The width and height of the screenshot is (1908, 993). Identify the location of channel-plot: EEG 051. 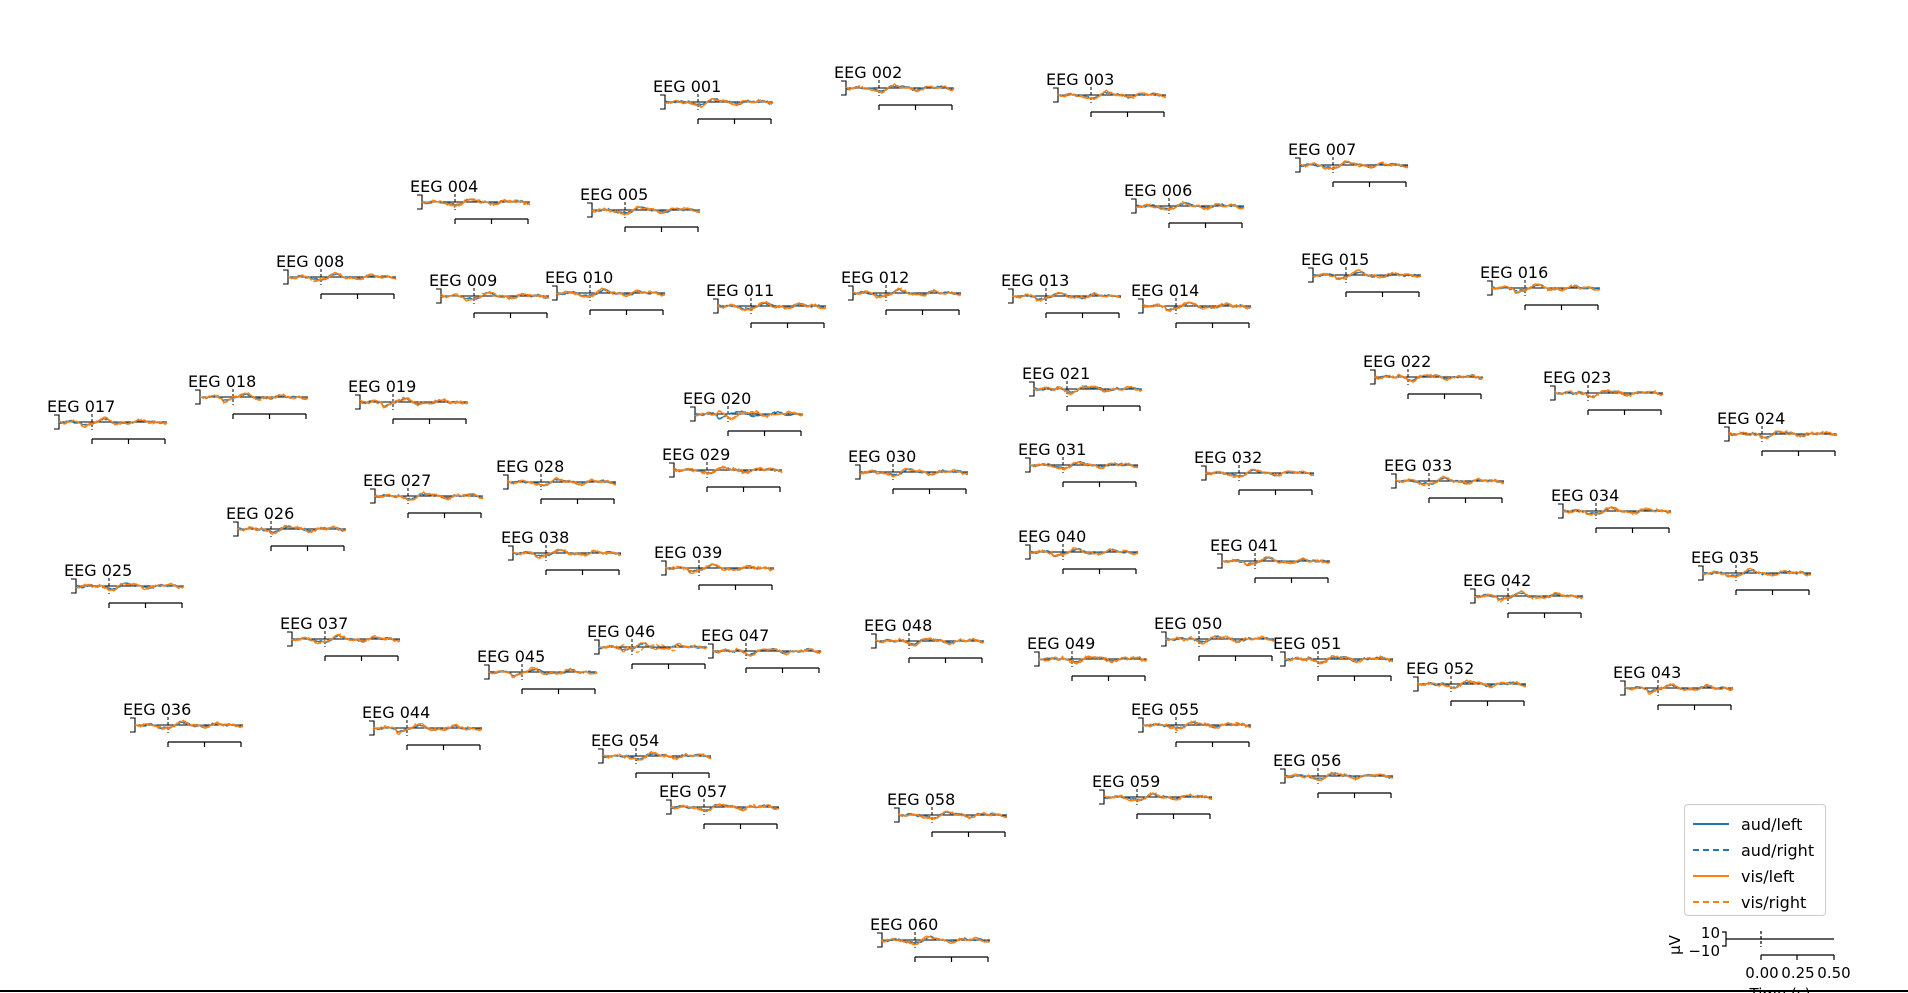
(1333, 657).